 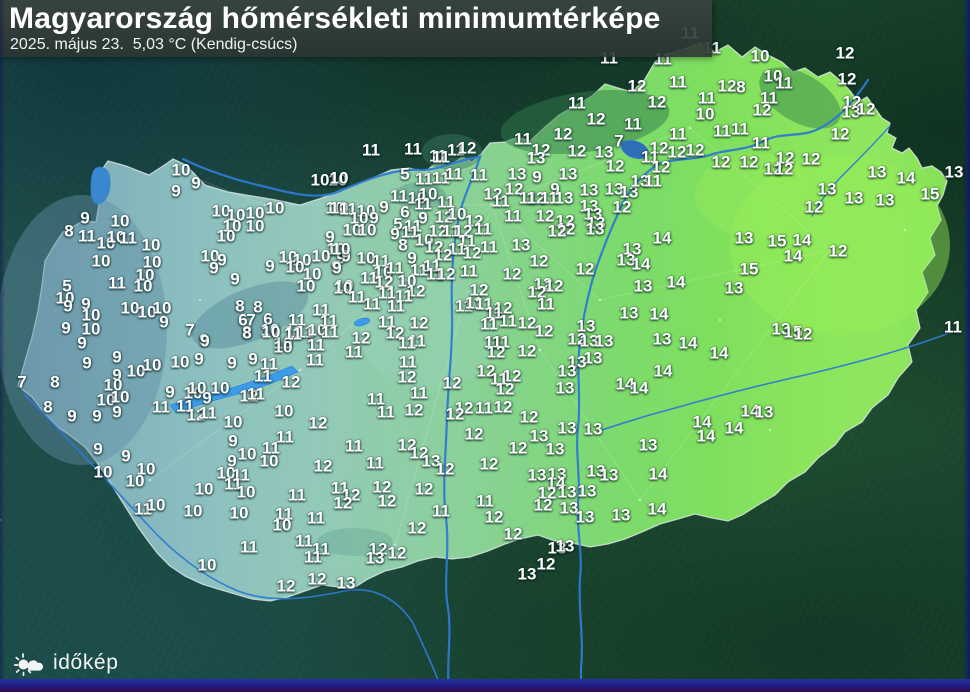 What do you see at coordinates (2, 346) in the screenshot?
I see `left-edge-vignette` at bounding box center [2, 346].